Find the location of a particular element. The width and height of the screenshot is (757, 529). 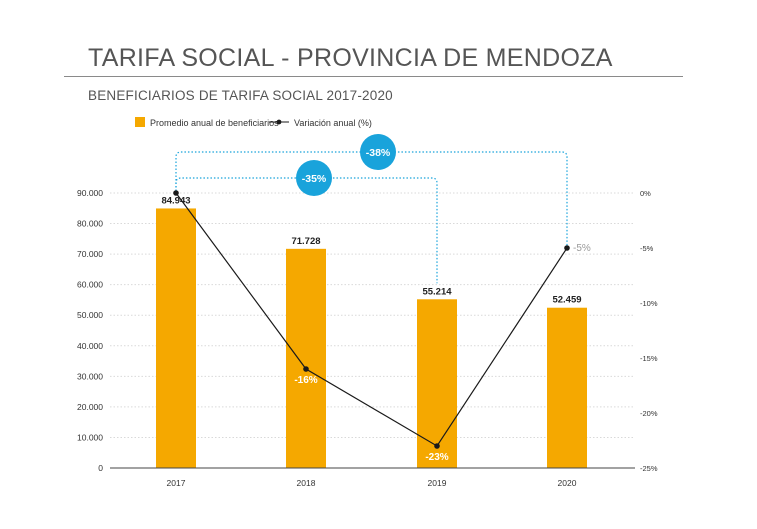

y-right-tick-label: -5% is located at coordinates (647, 248).